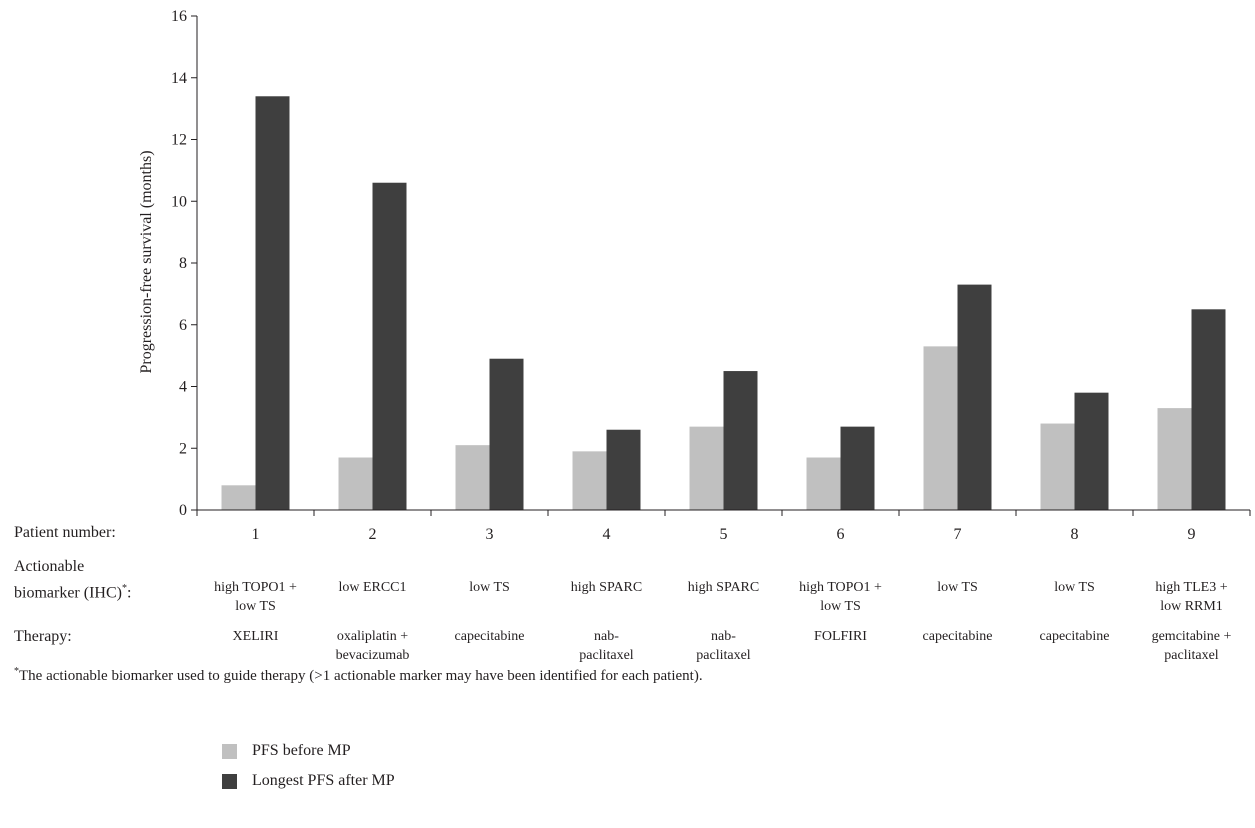 The width and height of the screenshot is (1255, 828). I want to click on y-axis: 0 2 4 6 8 10 12 14 16, so click(184, 263).